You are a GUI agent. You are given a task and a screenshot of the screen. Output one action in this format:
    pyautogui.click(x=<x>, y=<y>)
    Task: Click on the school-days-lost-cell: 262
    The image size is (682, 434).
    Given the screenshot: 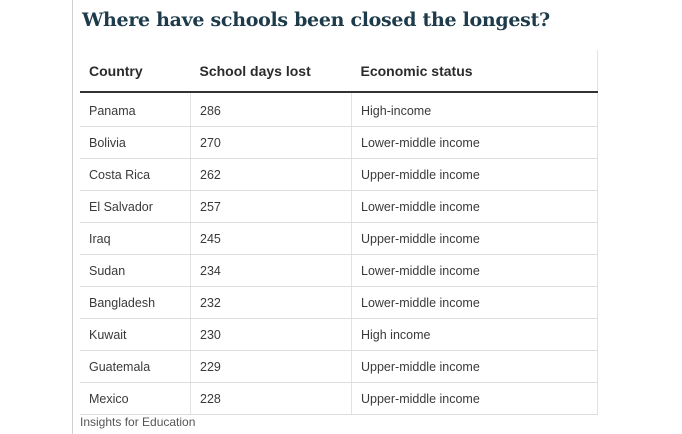 What is the action you would take?
    pyautogui.click(x=271, y=174)
    